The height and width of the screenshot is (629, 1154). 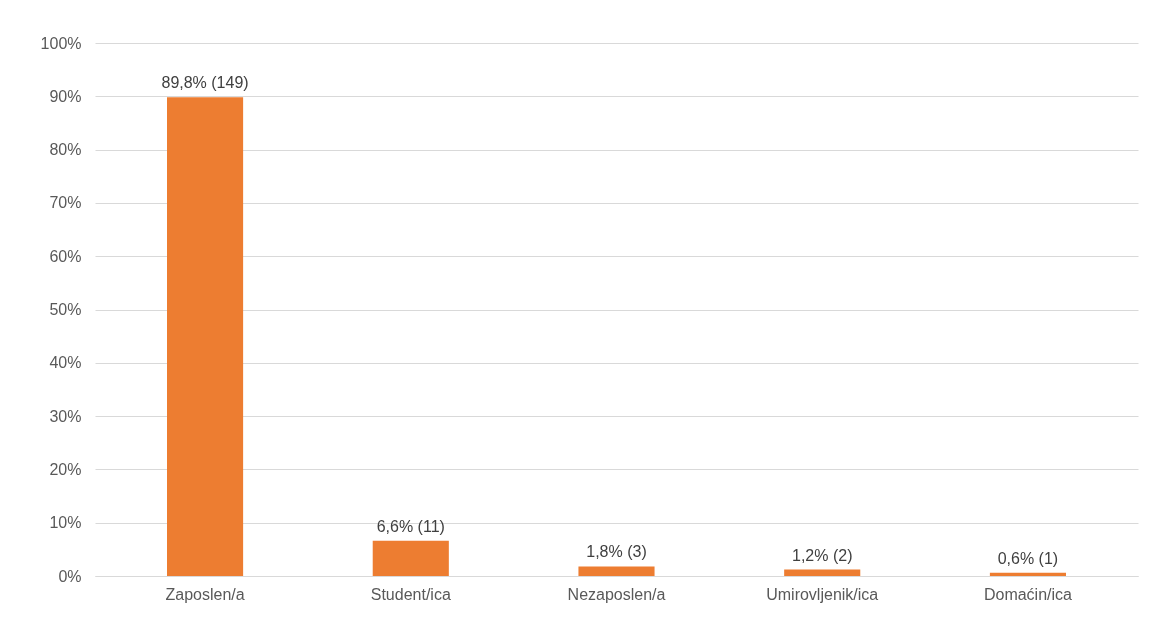 What do you see at coordinates (65, 309) in the screenshot?
I see `y-tick-label: 50%` at bounding box center [65, 309].